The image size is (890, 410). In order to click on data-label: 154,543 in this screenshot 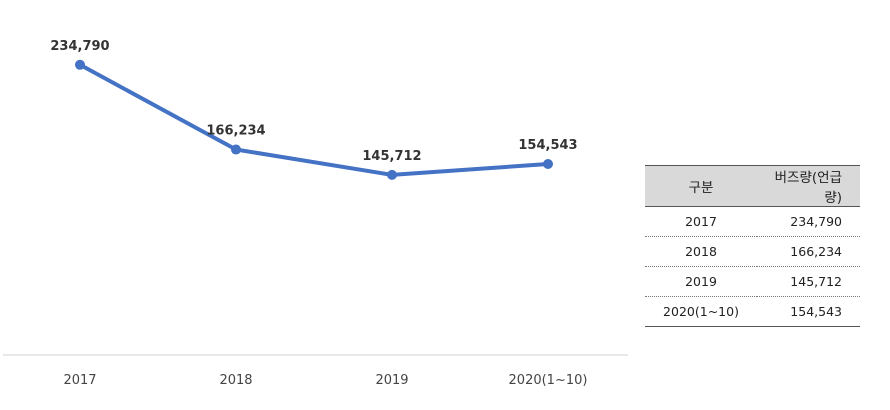, I will do `click(547, 145)`.